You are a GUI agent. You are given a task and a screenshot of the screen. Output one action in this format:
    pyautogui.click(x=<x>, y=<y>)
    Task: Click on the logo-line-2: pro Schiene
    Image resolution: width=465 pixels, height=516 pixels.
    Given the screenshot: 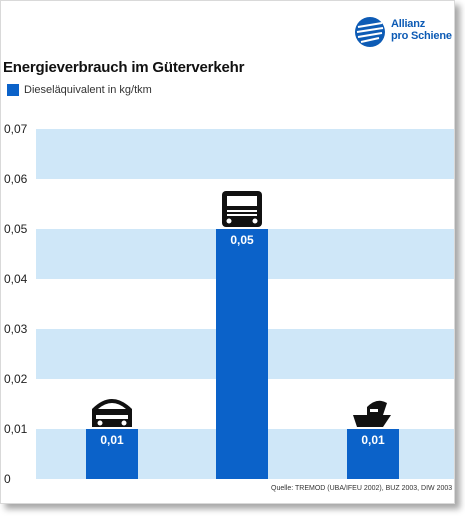 What is the action you would take?
    pyautogui.click(x=421, y=36)
    